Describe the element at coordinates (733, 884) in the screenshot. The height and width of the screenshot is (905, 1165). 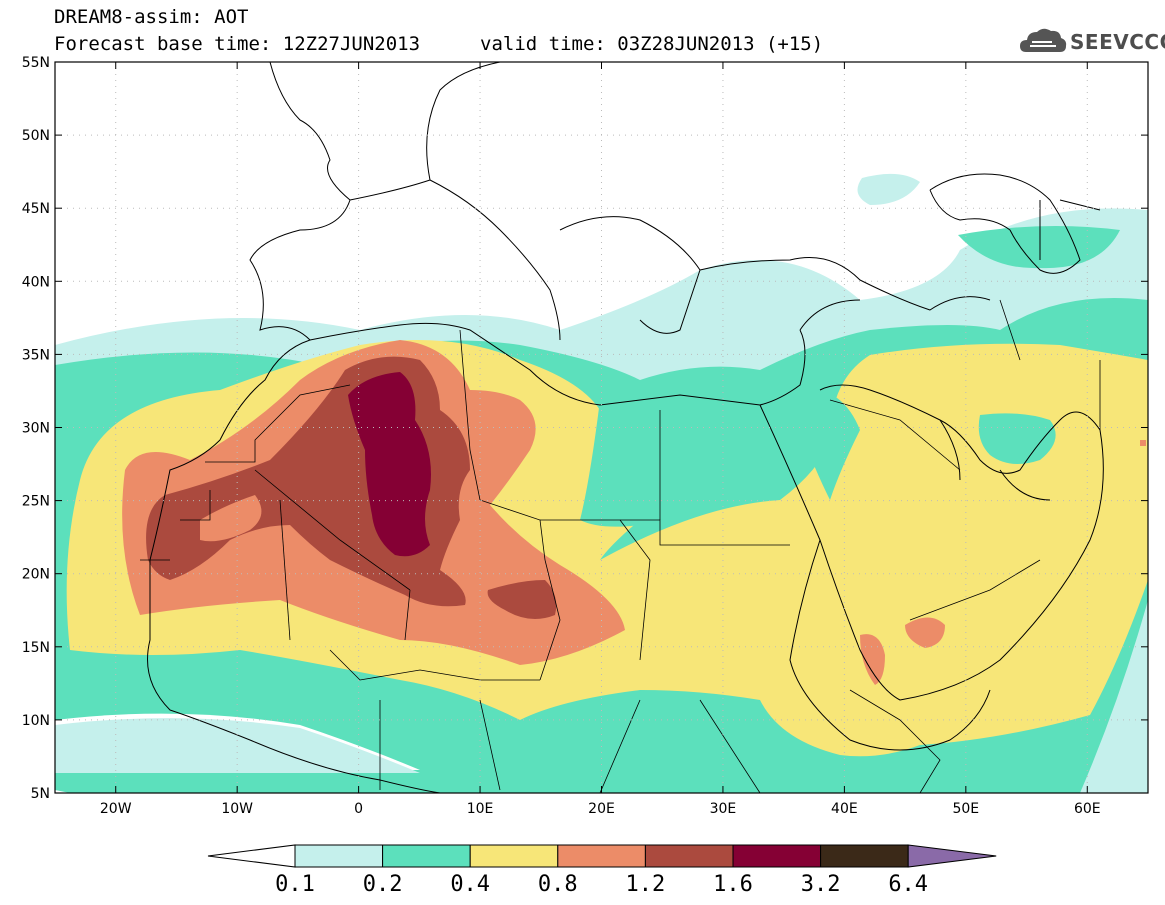
I see `colorbar-level-label: 1.6` at that location.